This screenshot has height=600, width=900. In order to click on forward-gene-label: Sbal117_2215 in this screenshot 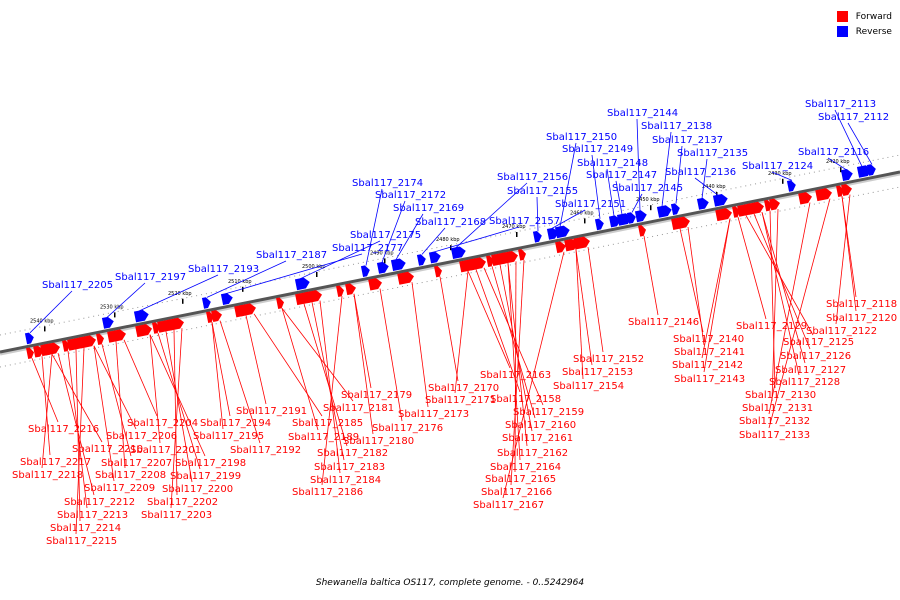, I will do `click(81, 541)`.